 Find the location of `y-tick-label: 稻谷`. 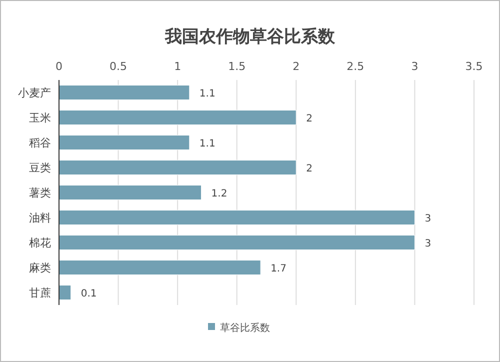

y-tick-label: 稻谷 is located at coordinates (40, 143).